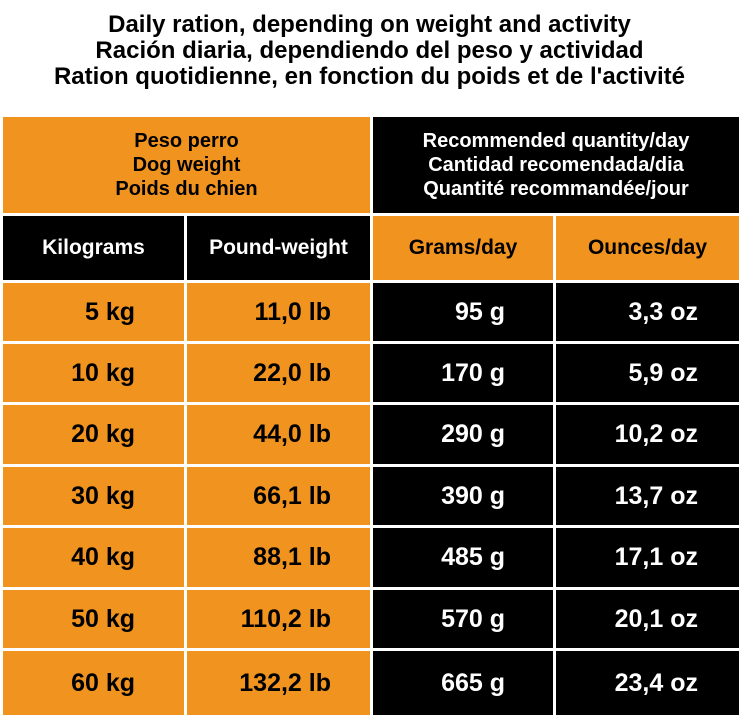 This screenshot has height=715, width=739. I want to click on column-header-ounces: Ounces/day, so click(647, 248).